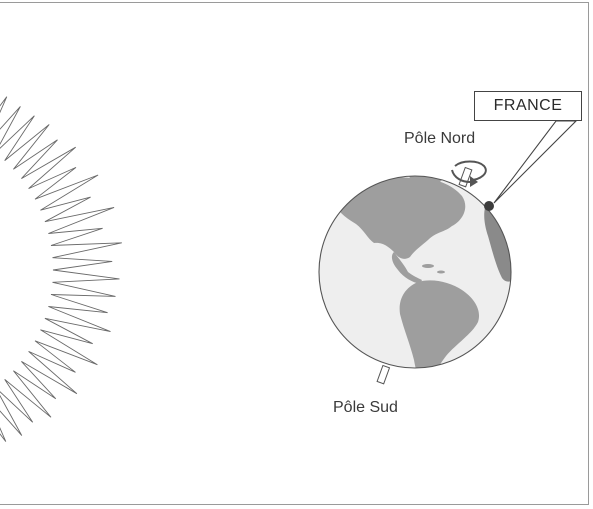 This screenshot has height=509, width=593. What do you see at coordinates (61, 269) in the screenshot?
I see `sun-icon` at bounding box center [61, 269].